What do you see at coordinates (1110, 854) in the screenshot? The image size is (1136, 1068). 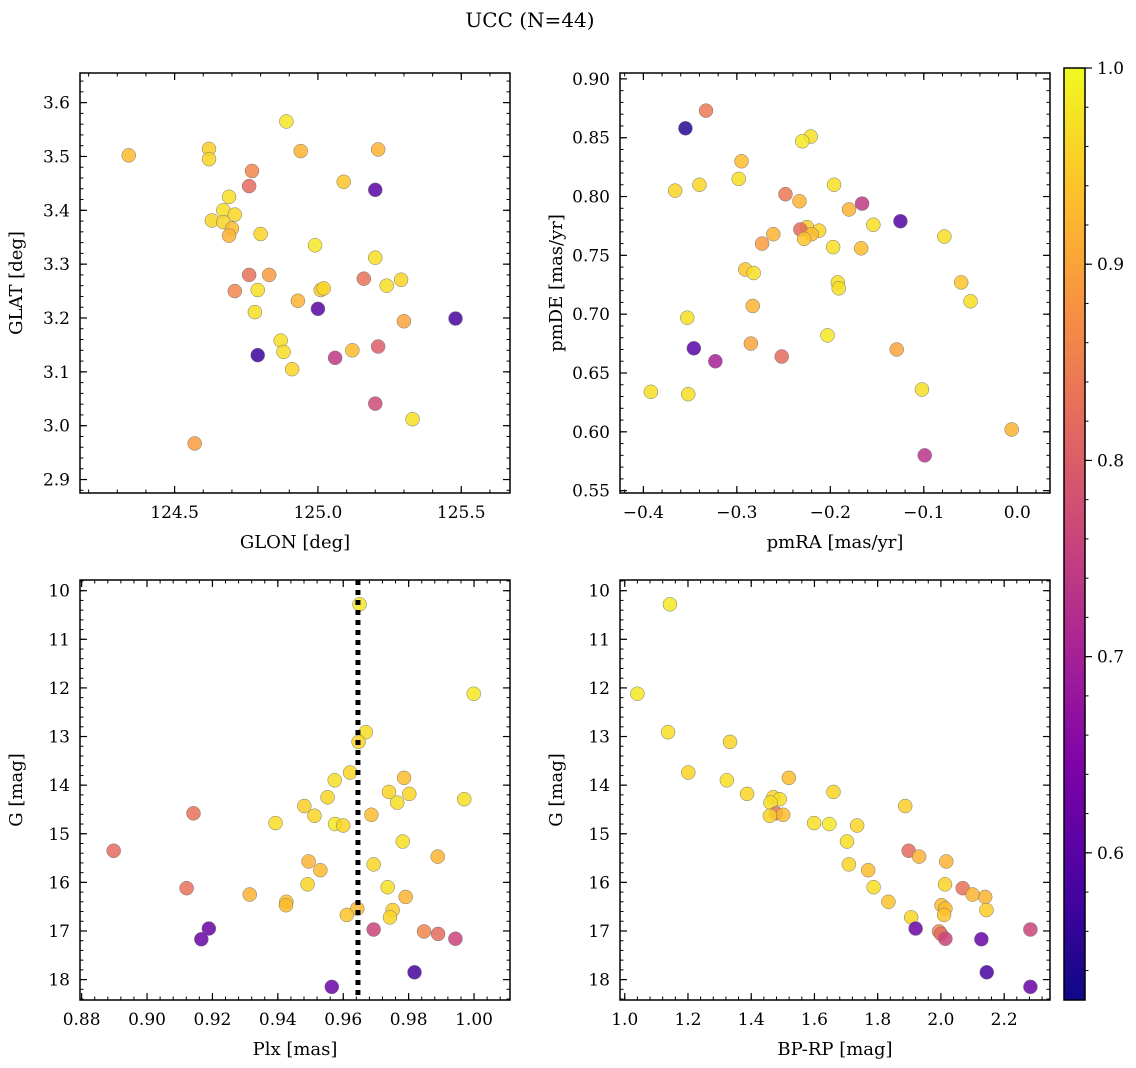 I see `colorbar-tick-label: 0.6` at bounding box center [1110, 854].